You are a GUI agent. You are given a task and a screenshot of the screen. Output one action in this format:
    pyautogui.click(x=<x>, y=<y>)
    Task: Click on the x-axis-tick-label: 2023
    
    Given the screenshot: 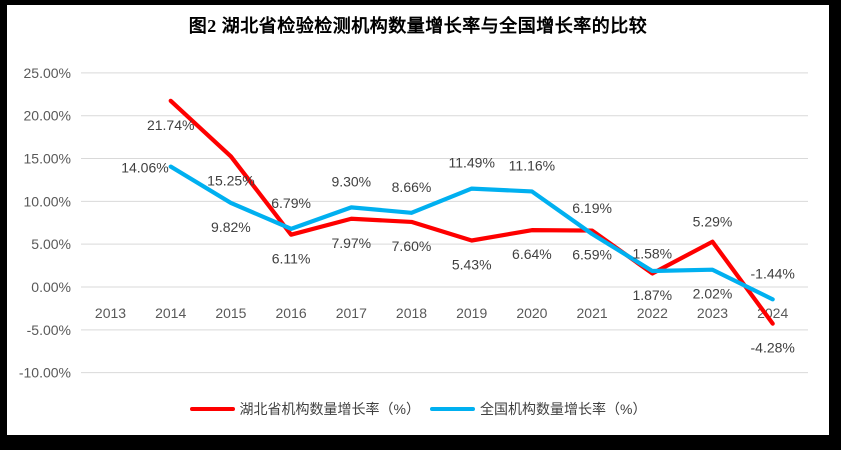 What is the action you would take?
    pyautogui.click(x=712, y=313)
    